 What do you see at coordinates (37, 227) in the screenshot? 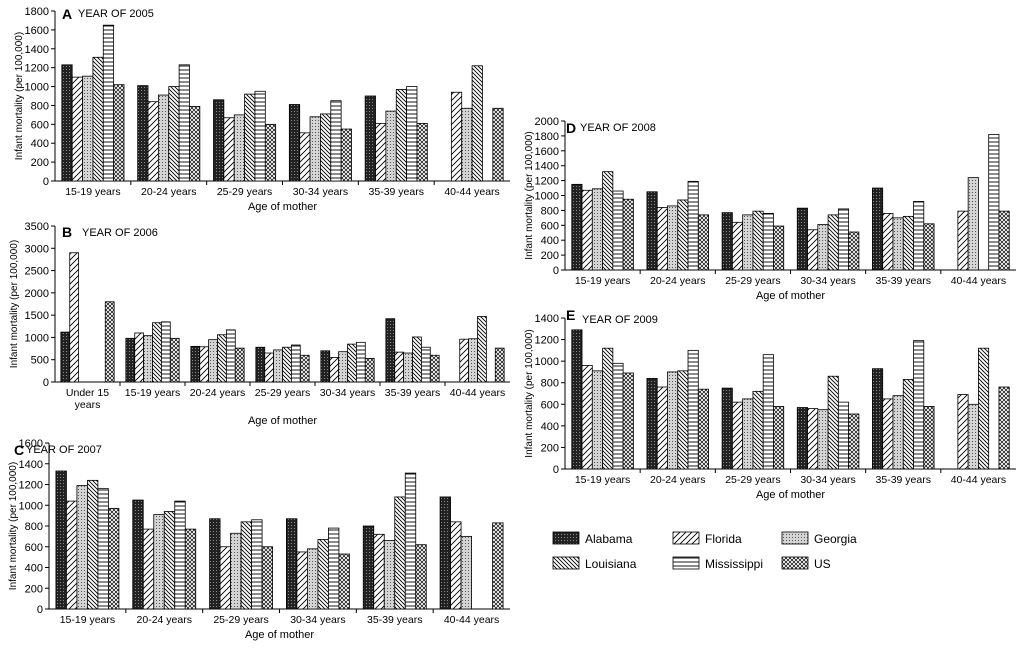
I see `y-tick-label: 3500` at bounding box center [37, 227].